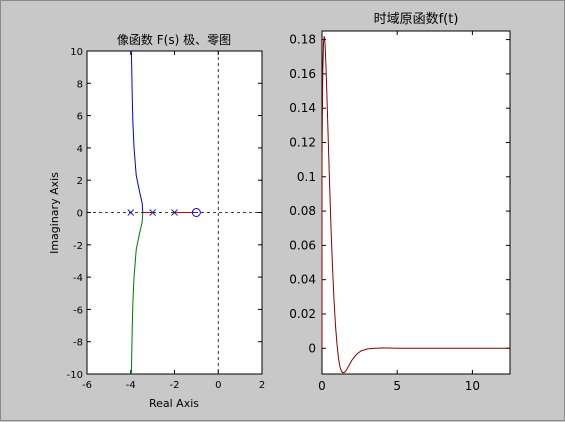 The height and width of the screenshot is (422, 565). I want to click on pz-ylabel: Imaginary Axis, so click(54, 213).